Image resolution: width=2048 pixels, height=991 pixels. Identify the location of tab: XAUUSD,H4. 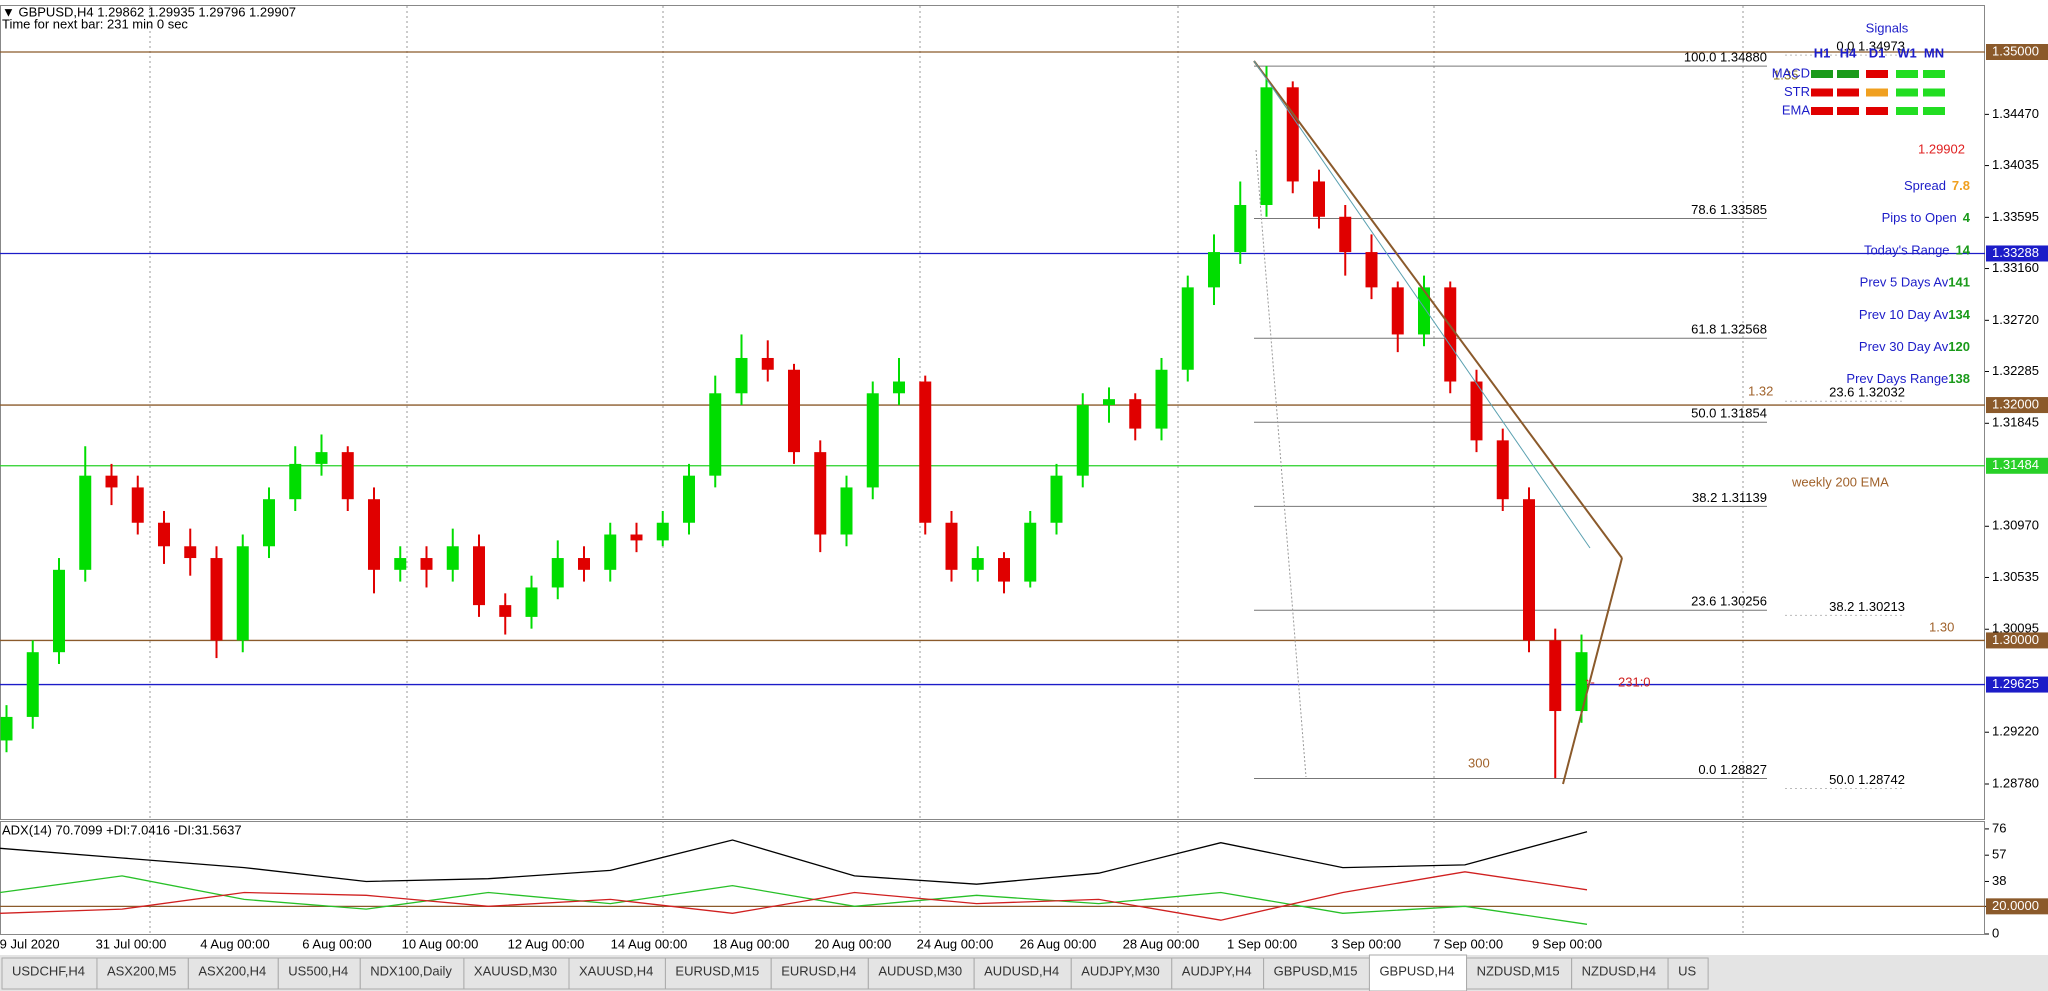
(617, 973).